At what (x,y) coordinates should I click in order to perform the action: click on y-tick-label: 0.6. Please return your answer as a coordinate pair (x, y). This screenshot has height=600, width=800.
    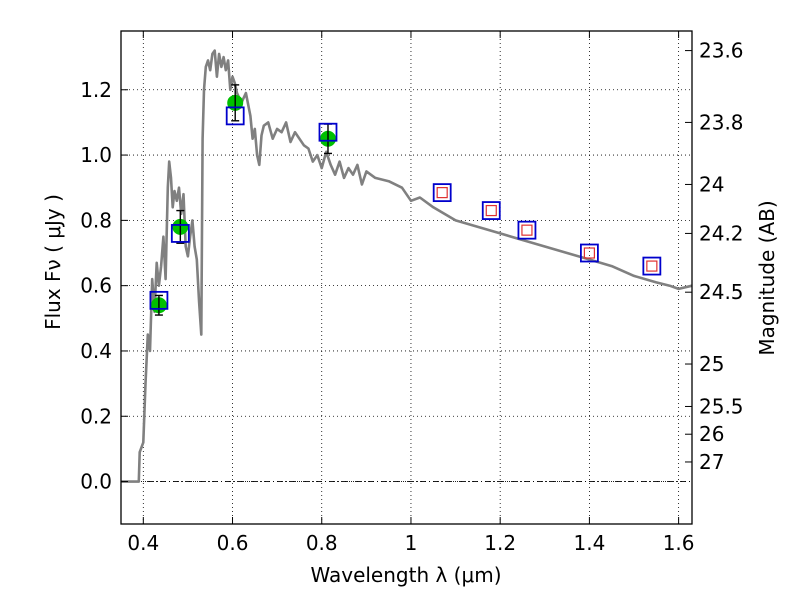
    Looking at the image, I should click on (96, 286).